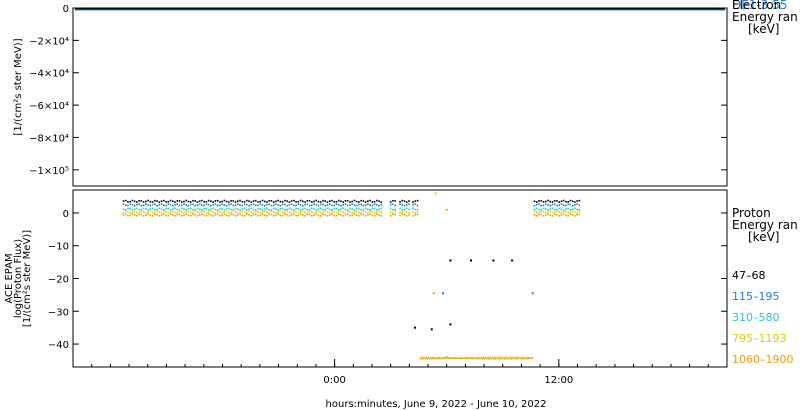 This screenshot has height=410, width=800. Describe the element at coordinates (18, 86) in the screenshot. I see `top-y-axis-label: [1/(cm²s ster MeV)]` at that location.